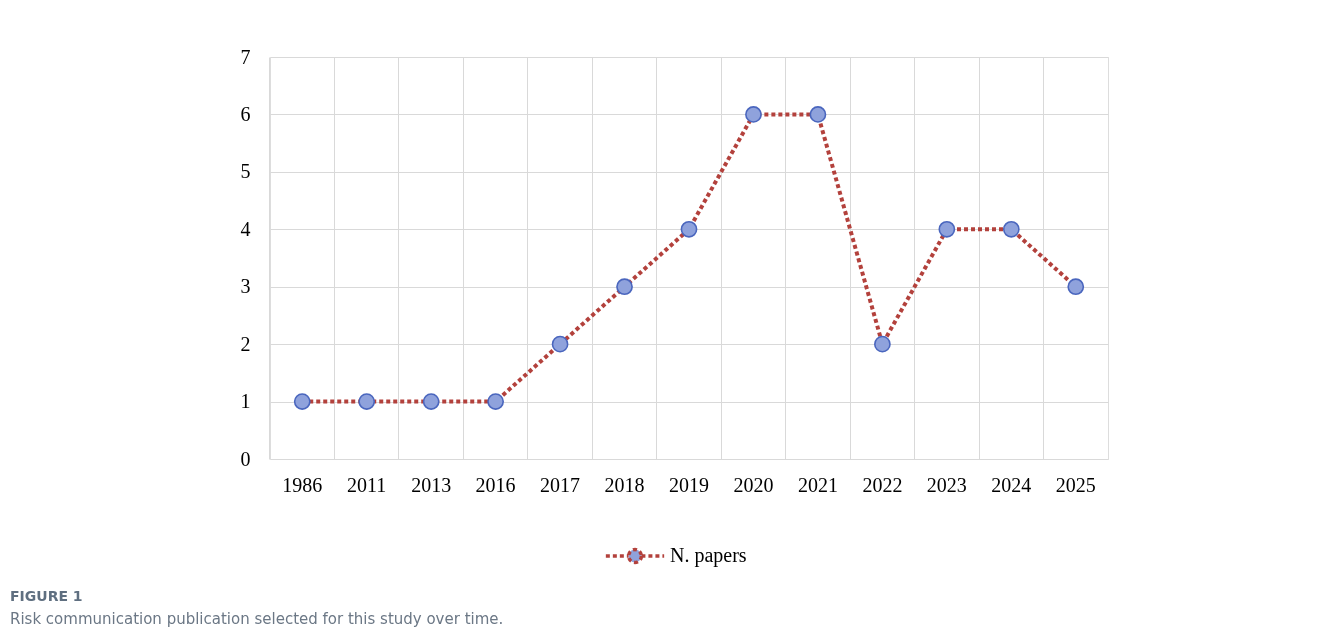 The image size is (1317, 639). What do you see at coordinates (245, 458) in the screenshot?
I see `y-tick-label: 0` at bounding box center [245, 458].